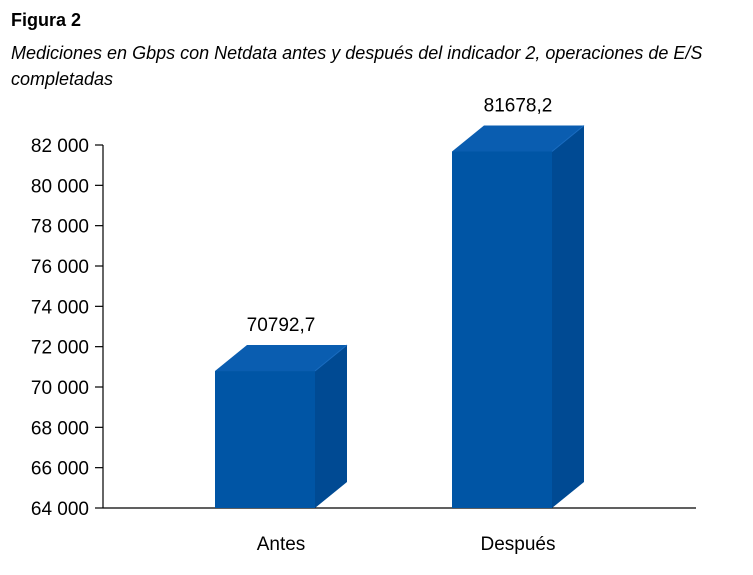 This screenshot has width=753, height=575. Describe the element at coordinates (281, 325) in the screenshot. I see `data-label: 70792,7` at that location.